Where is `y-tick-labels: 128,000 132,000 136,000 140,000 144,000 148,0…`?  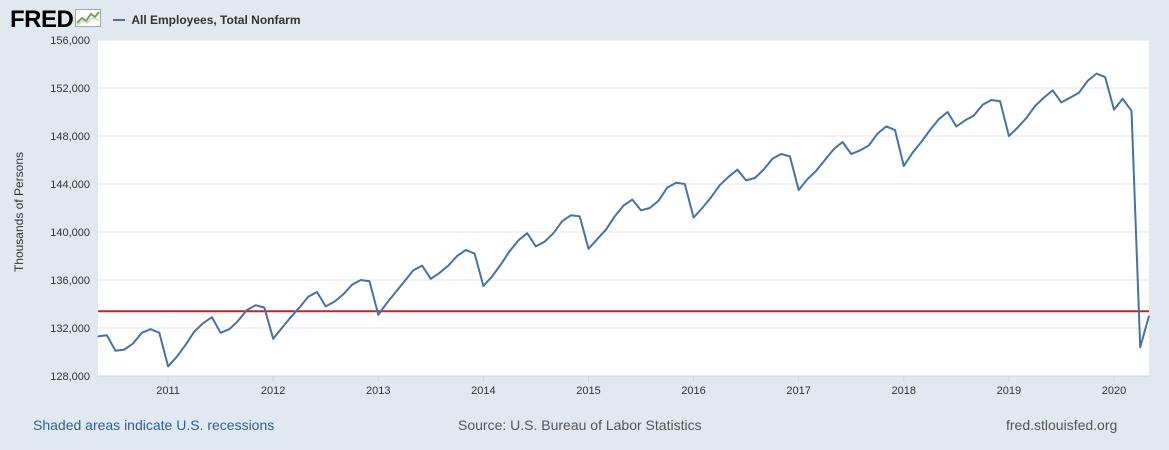 y-tick-labels: 128,000 132,000 136,000 140,000 144,000 148,0… is located at coordinates (70, 209).